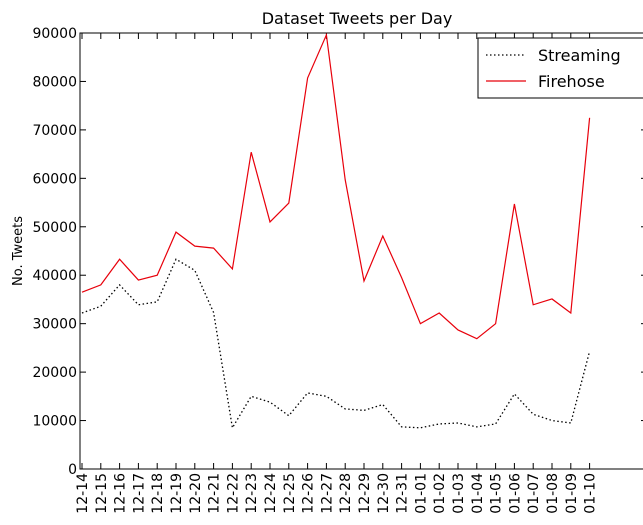 Image resolution: width=643 pixels, height=525 pixels. What do you see at coordinates (309, 493) in the screenshot?
I see `x-tick-label: 12-26` at bounding box center [309, 493].